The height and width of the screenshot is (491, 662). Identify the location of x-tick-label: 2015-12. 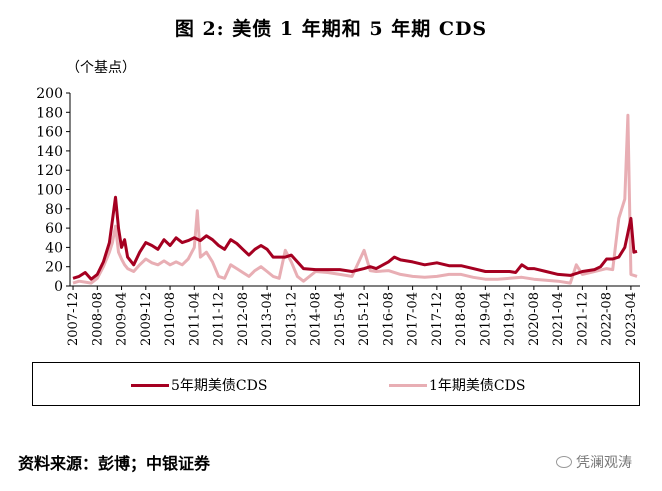
(364, 319).